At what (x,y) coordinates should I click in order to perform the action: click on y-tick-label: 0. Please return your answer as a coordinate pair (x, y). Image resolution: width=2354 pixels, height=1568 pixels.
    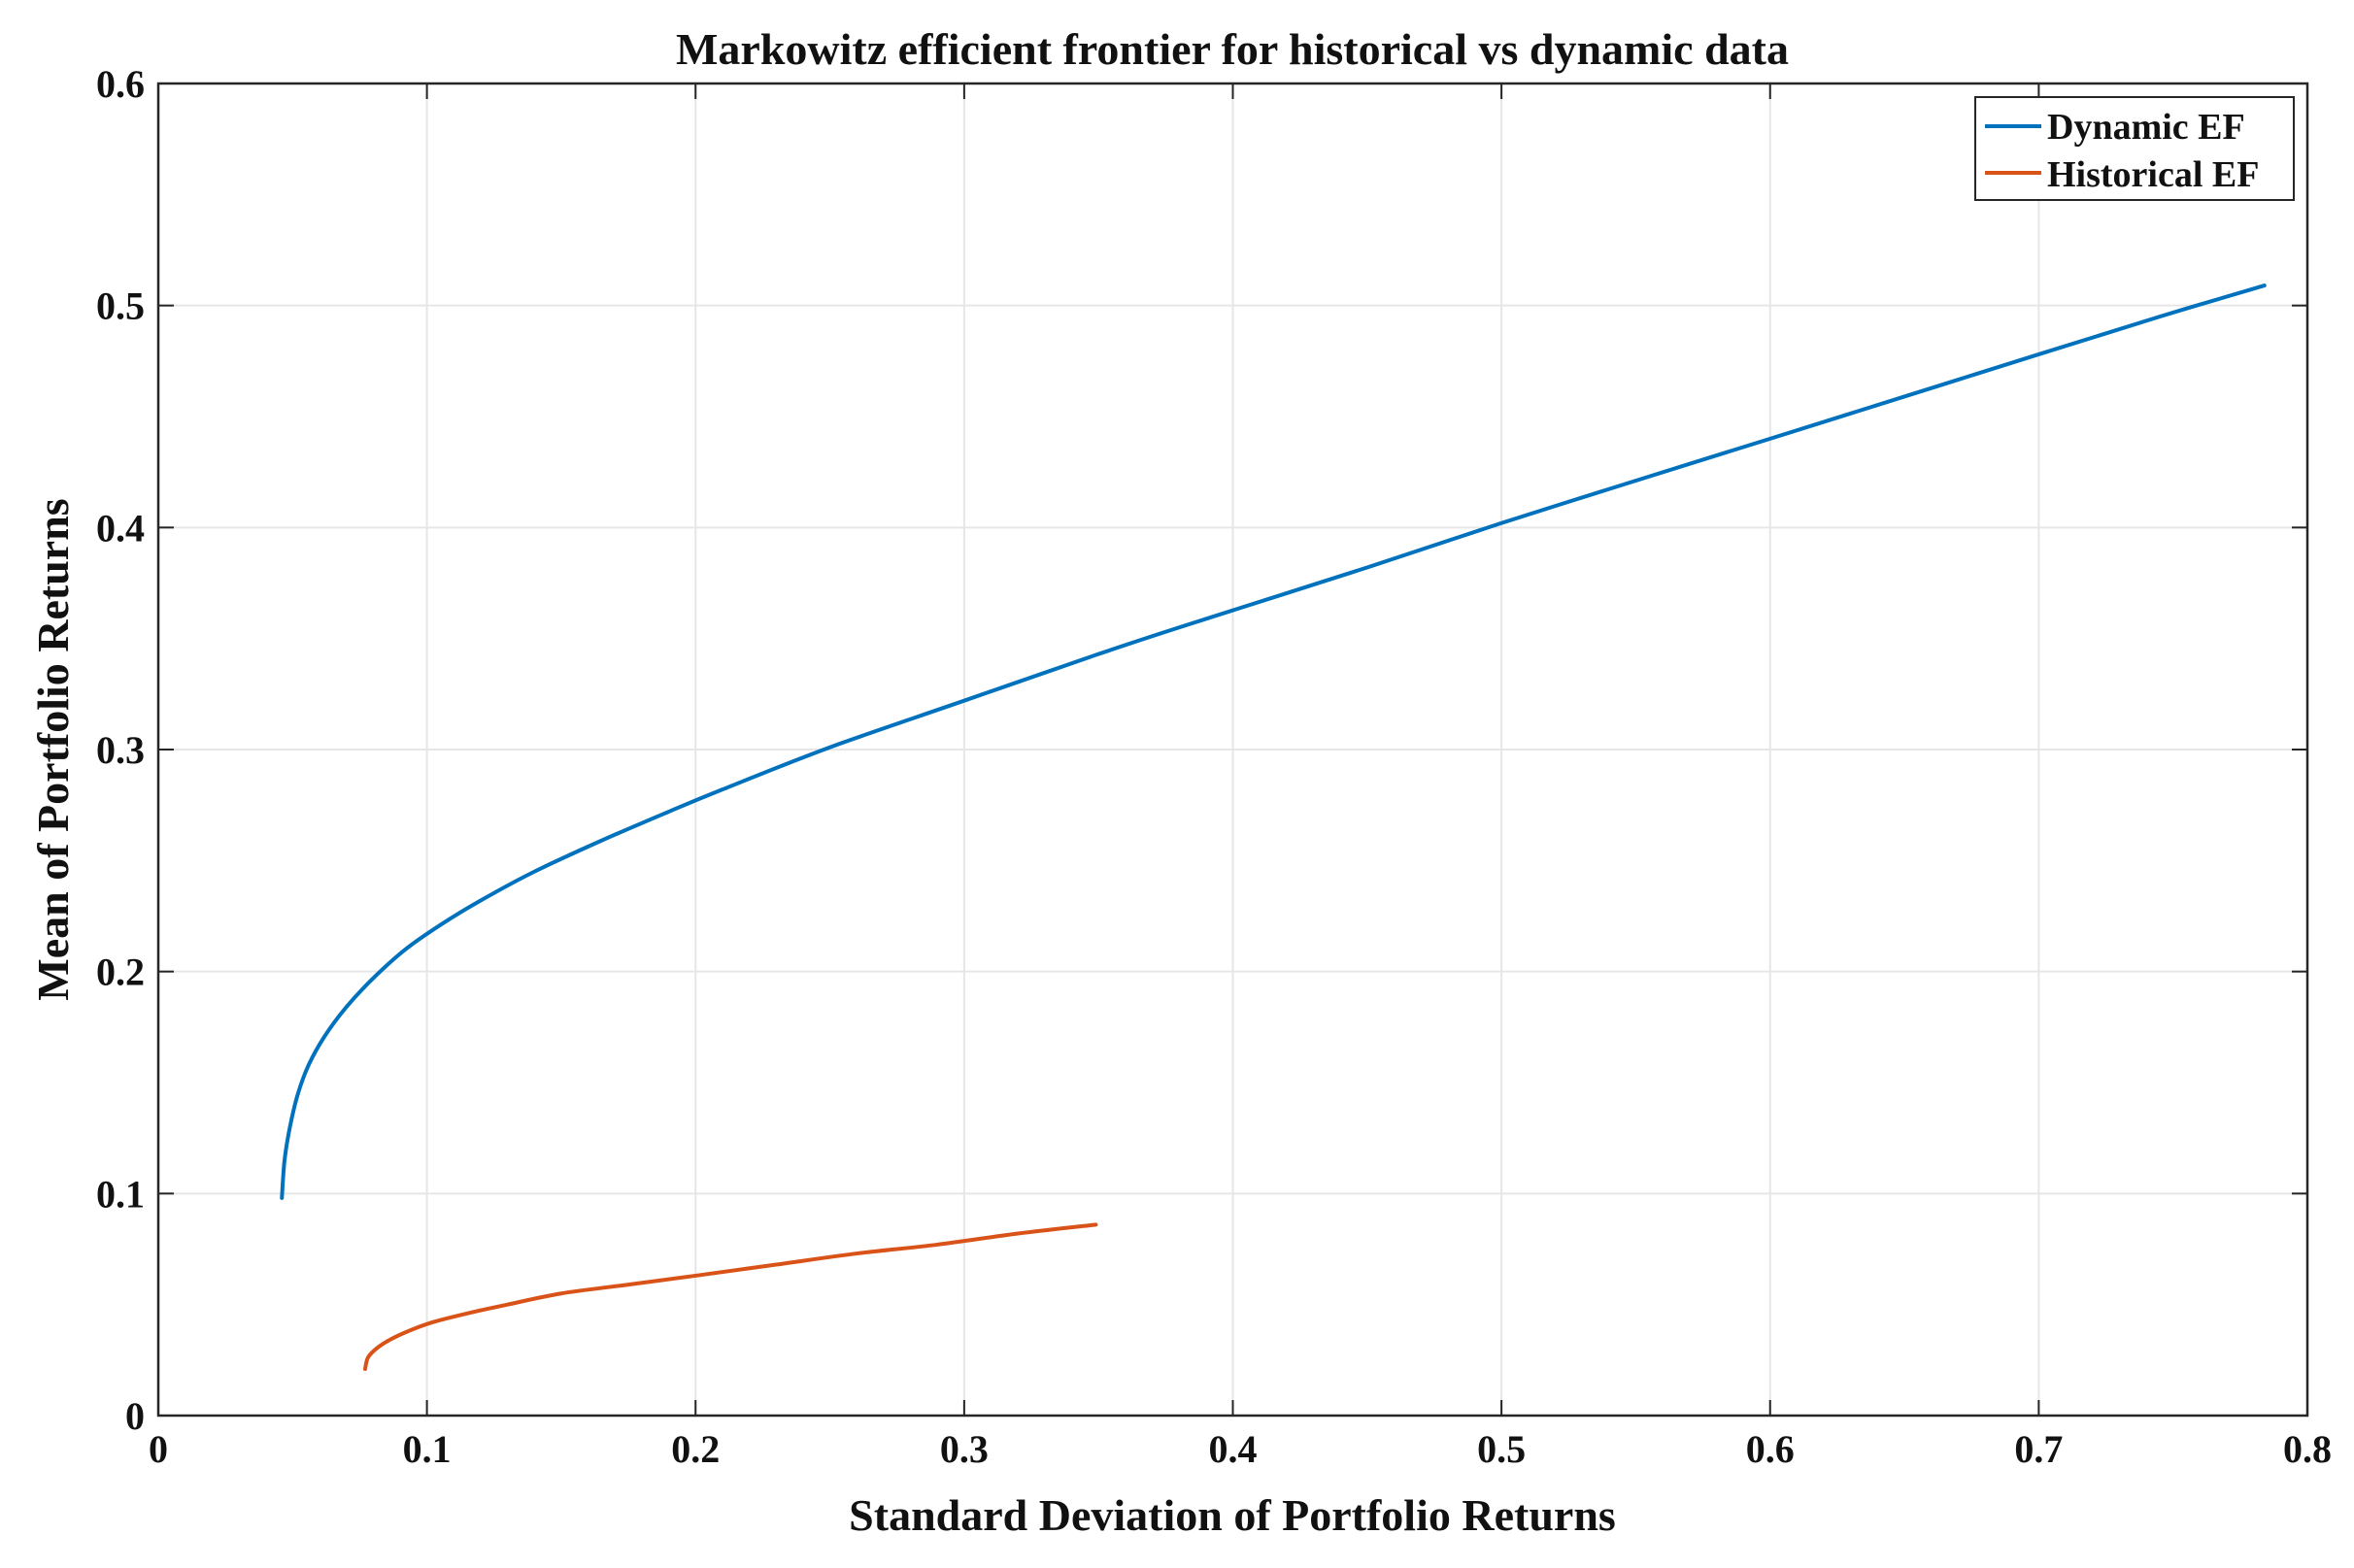
    Looking at the image, I should click on (135, 1416).